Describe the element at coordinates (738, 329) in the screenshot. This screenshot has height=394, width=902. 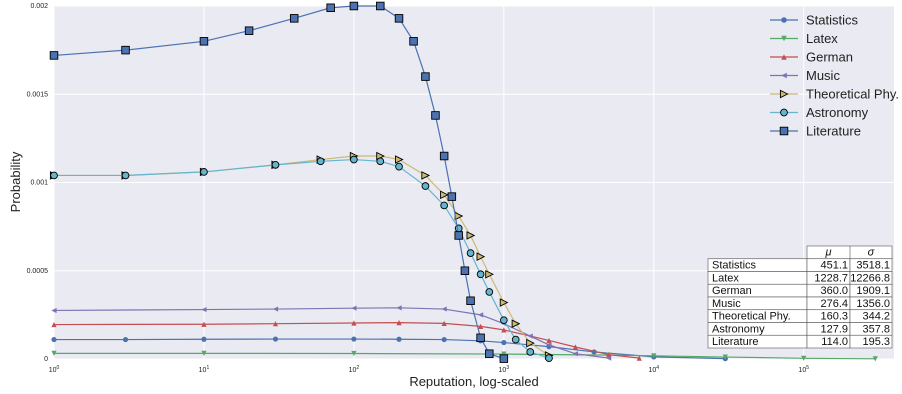
I see `stats-row-label: Astronomy` at that location.